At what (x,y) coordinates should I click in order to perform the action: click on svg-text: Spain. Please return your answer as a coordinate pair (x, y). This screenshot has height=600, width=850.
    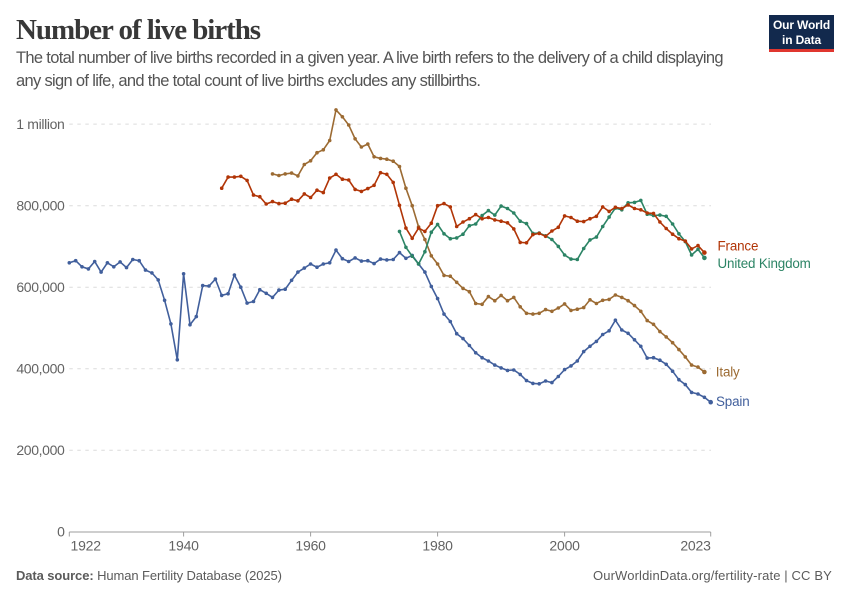
    Looking at the image, I should click on (733, 401).